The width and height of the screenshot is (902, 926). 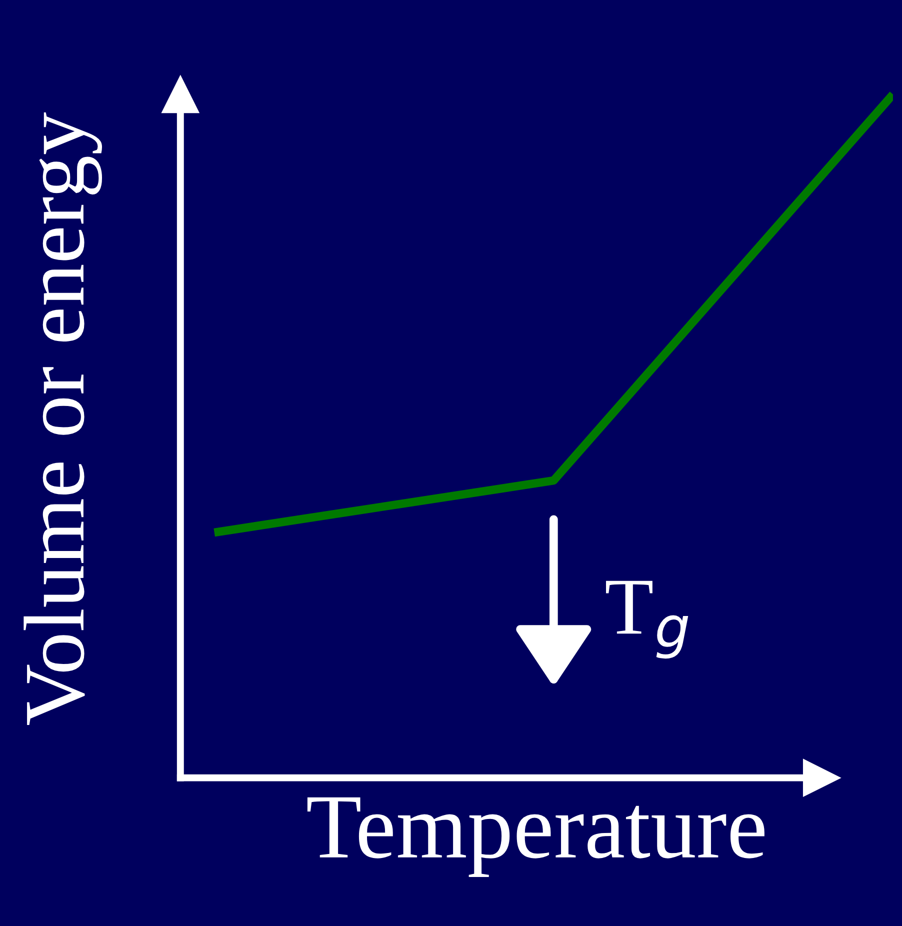 I want to click on y-axis-title: Volume or energy, so click(x=63, y=418).